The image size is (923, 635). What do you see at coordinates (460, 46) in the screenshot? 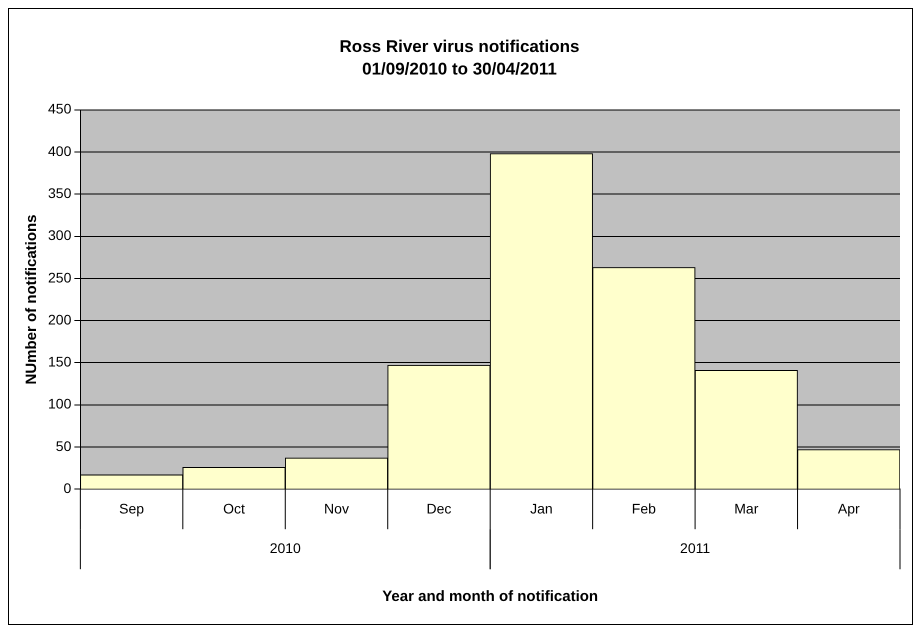
I see `chart-title: Ross River virus notifications` at bounding box center [460, 46].